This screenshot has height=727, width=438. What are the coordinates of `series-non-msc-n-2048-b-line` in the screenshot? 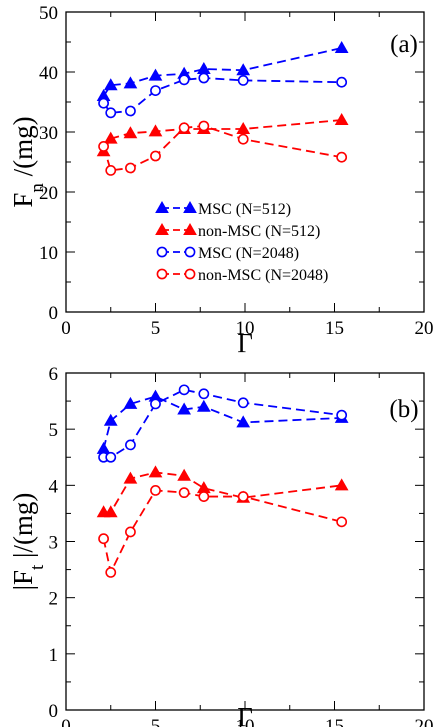 It's located at (222, 532).